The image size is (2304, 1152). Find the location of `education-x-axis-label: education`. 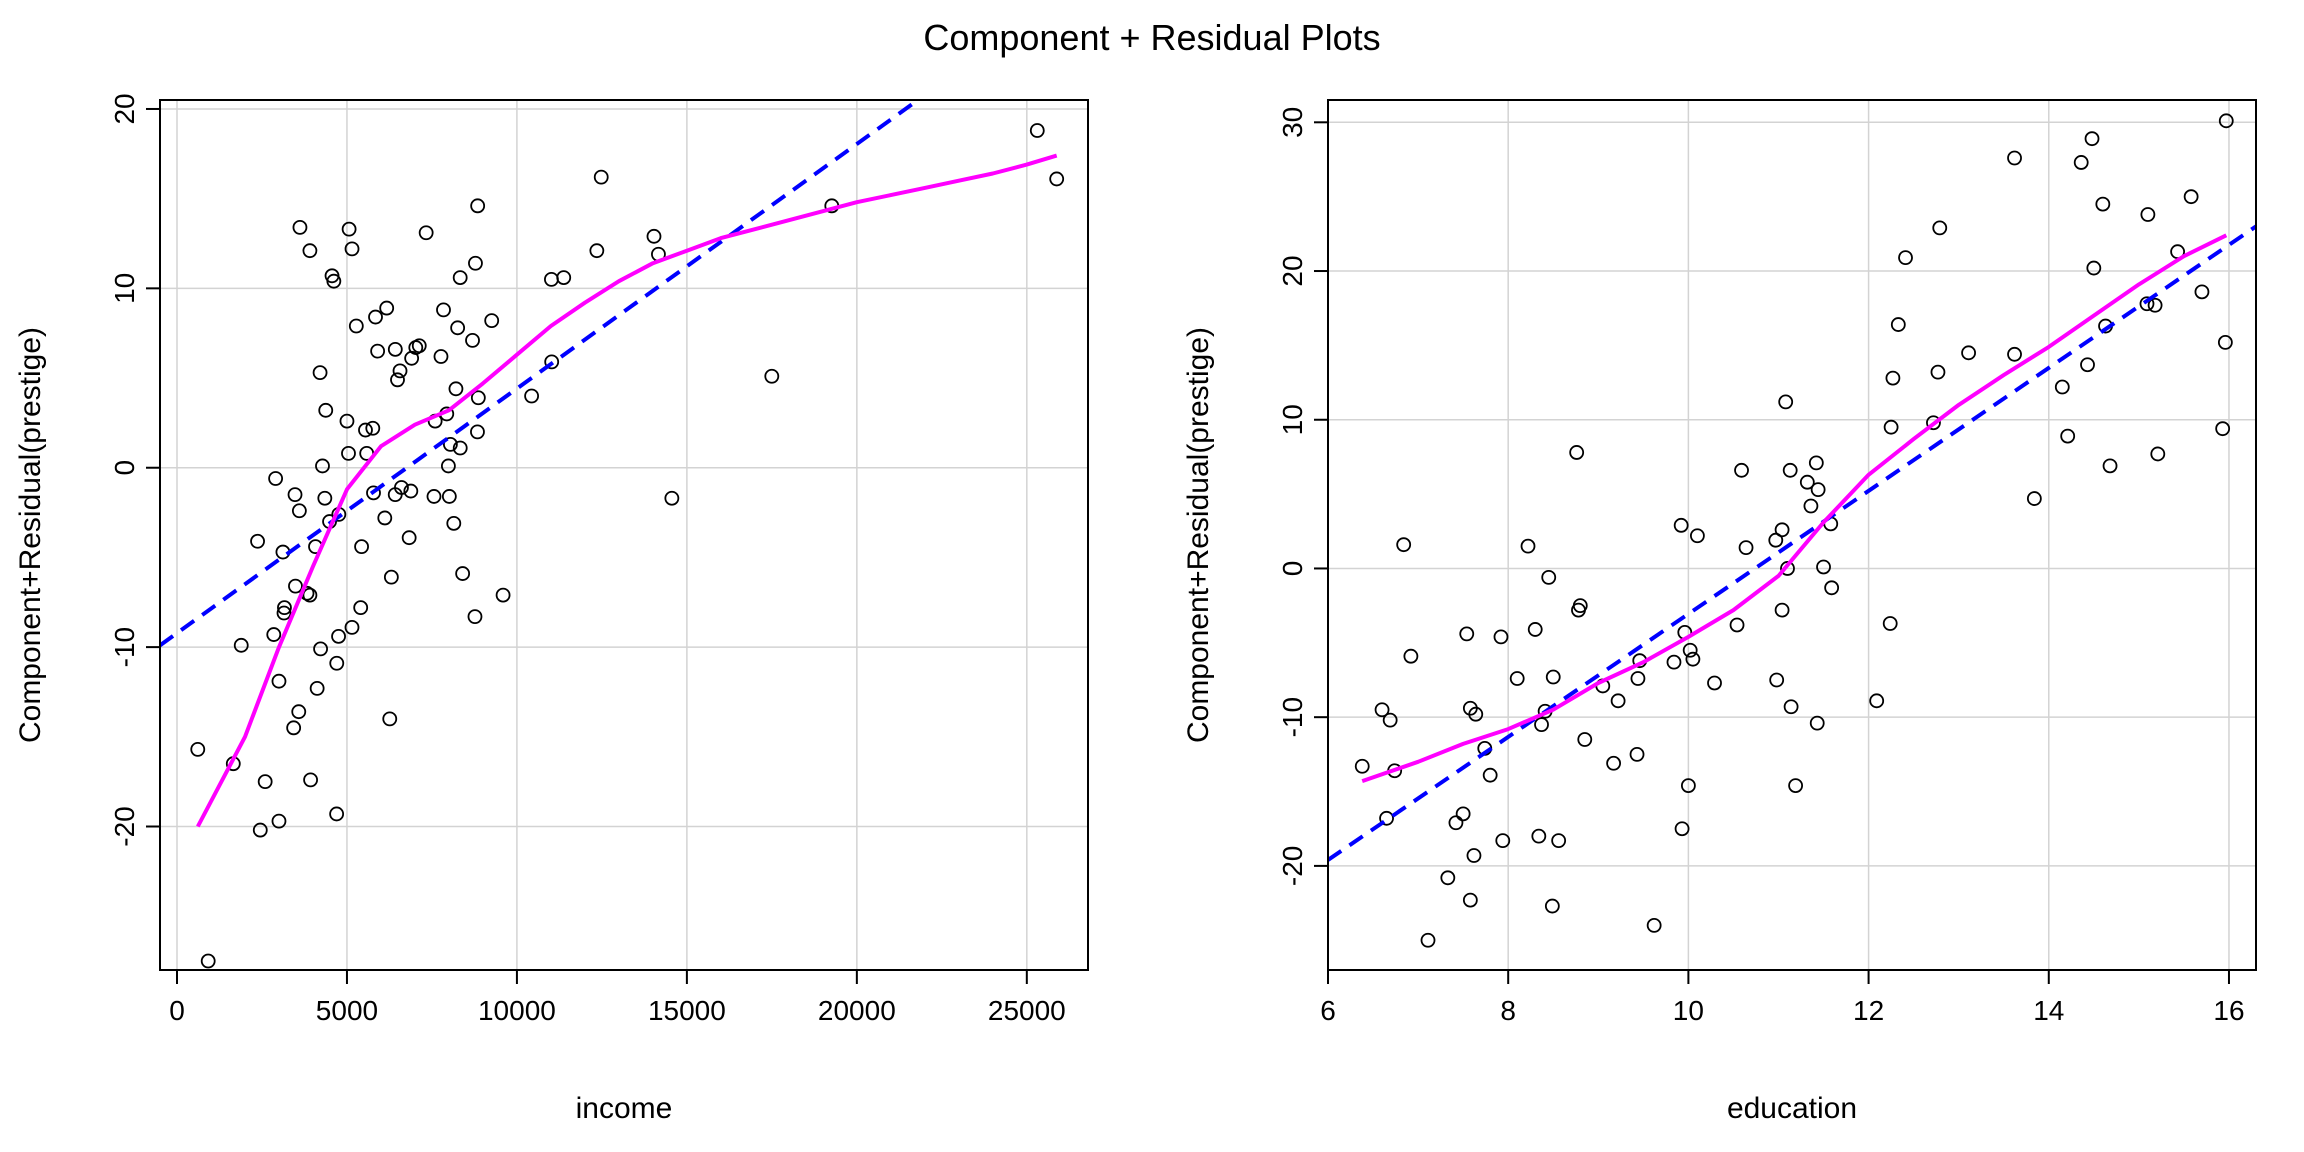

education-x-axis-label: education is located at coordinates (1792, 1108).